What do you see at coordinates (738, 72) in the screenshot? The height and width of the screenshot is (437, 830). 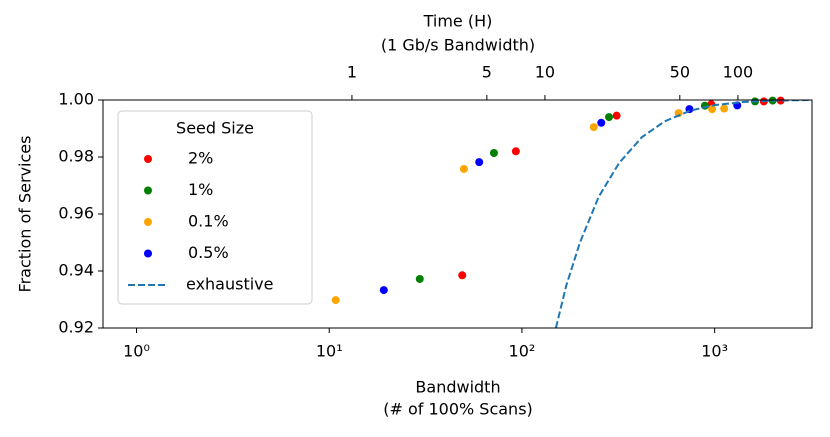 I see `top-tick-label: 100` at bounding box center [738, 72].